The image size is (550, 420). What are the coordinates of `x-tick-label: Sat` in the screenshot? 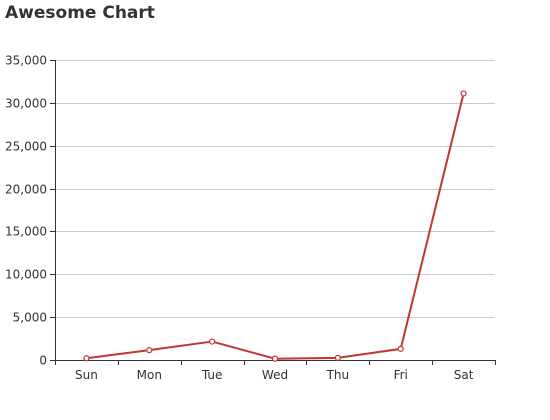 It's located at (464, 375).